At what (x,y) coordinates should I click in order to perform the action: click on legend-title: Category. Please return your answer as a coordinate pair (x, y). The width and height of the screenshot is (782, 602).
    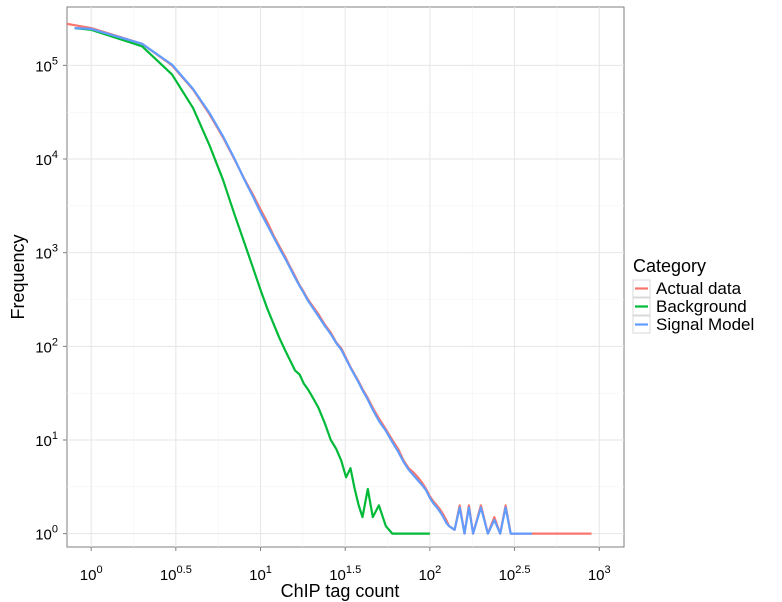
    Looking at the image, I should click on (669, 266).